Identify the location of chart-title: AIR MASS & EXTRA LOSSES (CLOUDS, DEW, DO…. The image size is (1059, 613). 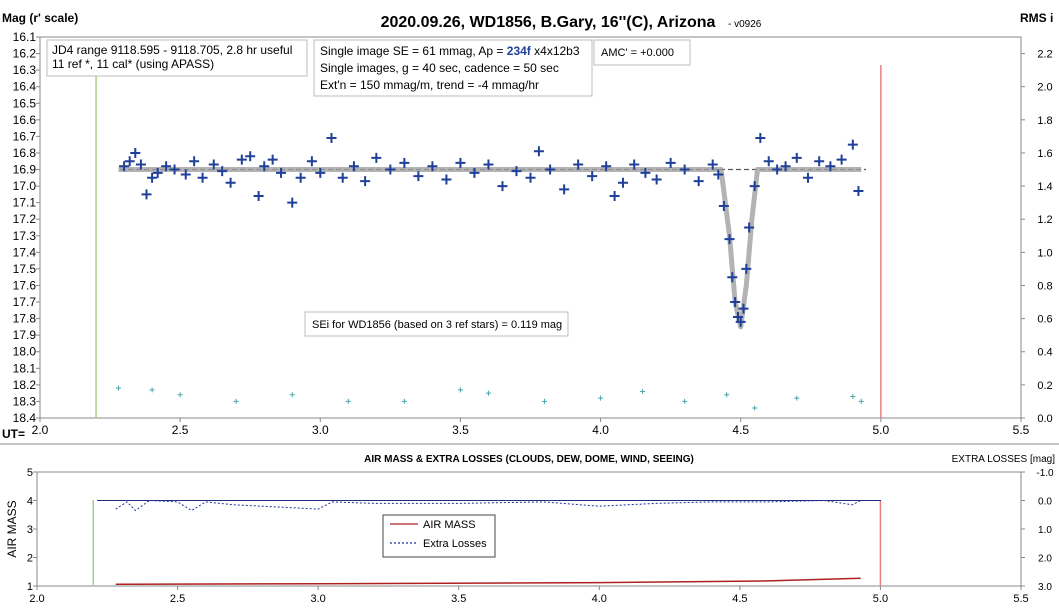
(529, 459).